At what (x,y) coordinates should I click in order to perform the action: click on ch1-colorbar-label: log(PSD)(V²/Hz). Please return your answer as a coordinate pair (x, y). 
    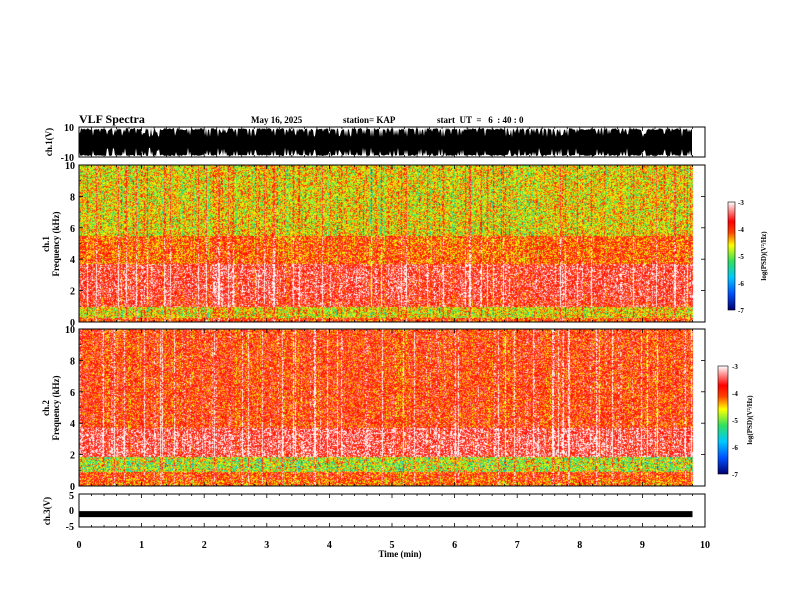
    Looking at the image, I should click on (764, 256).